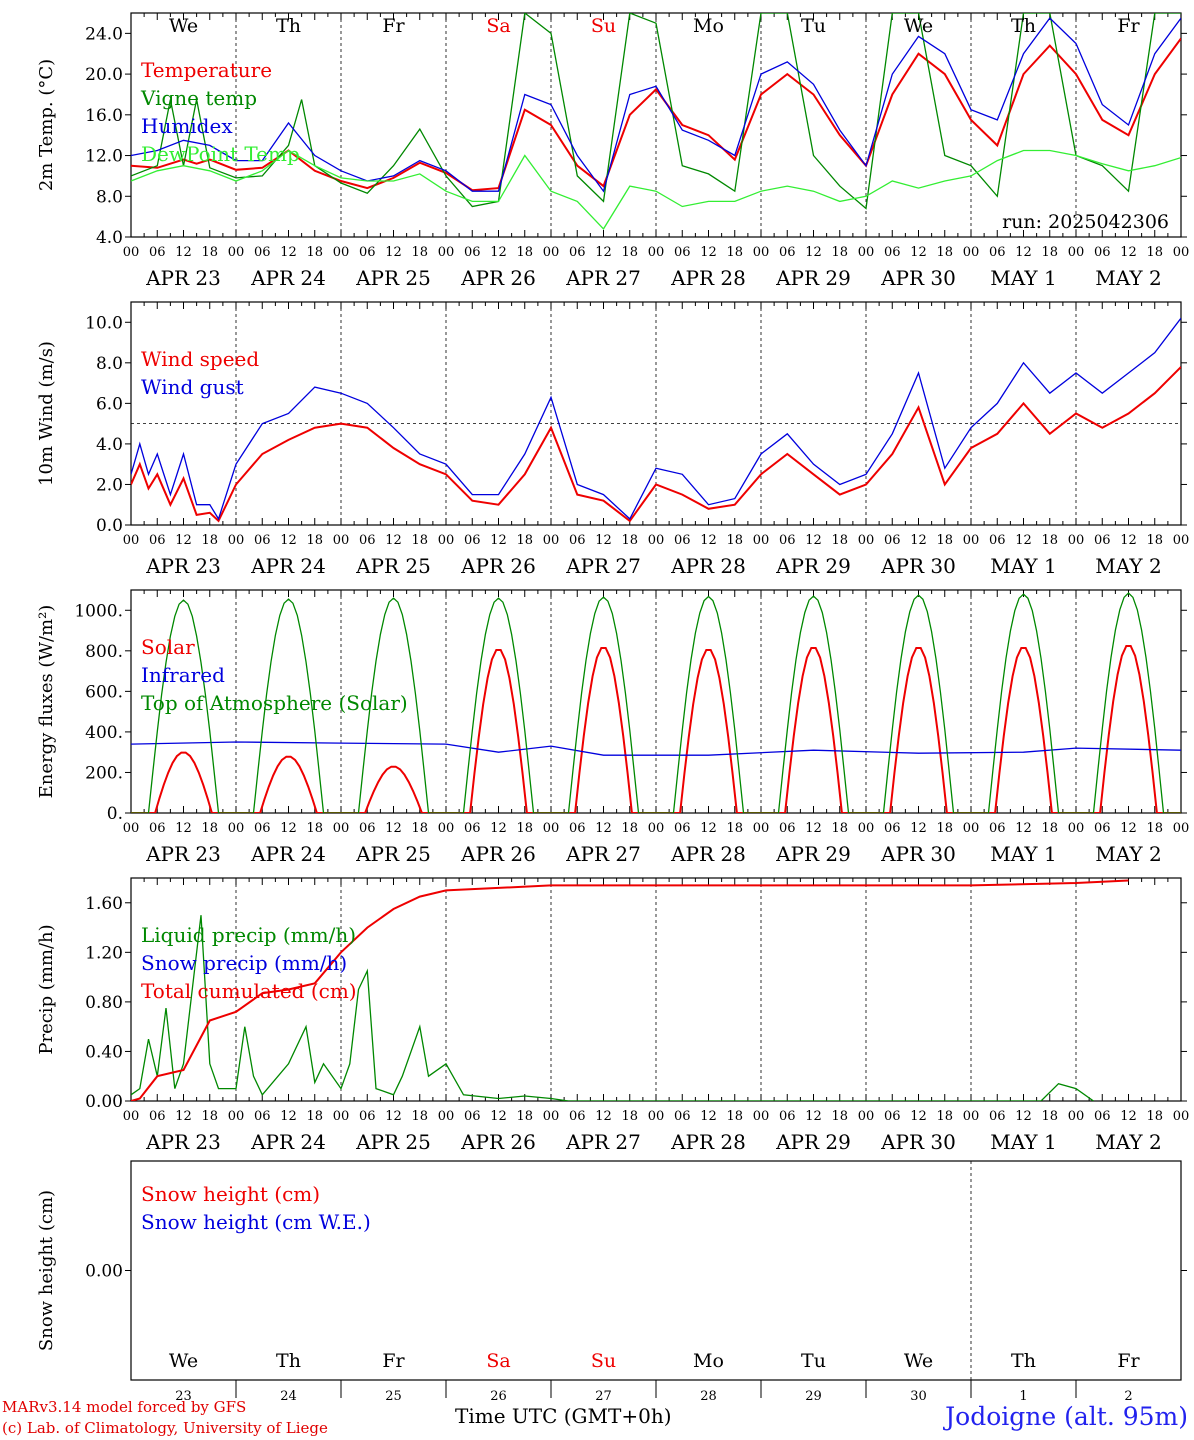 This screenshot has width=1194, height=1440. What do you see at coordinates (813, 26) in the screenshot?
I see `weekday-label: Tu` at bounding box center [813, 26].